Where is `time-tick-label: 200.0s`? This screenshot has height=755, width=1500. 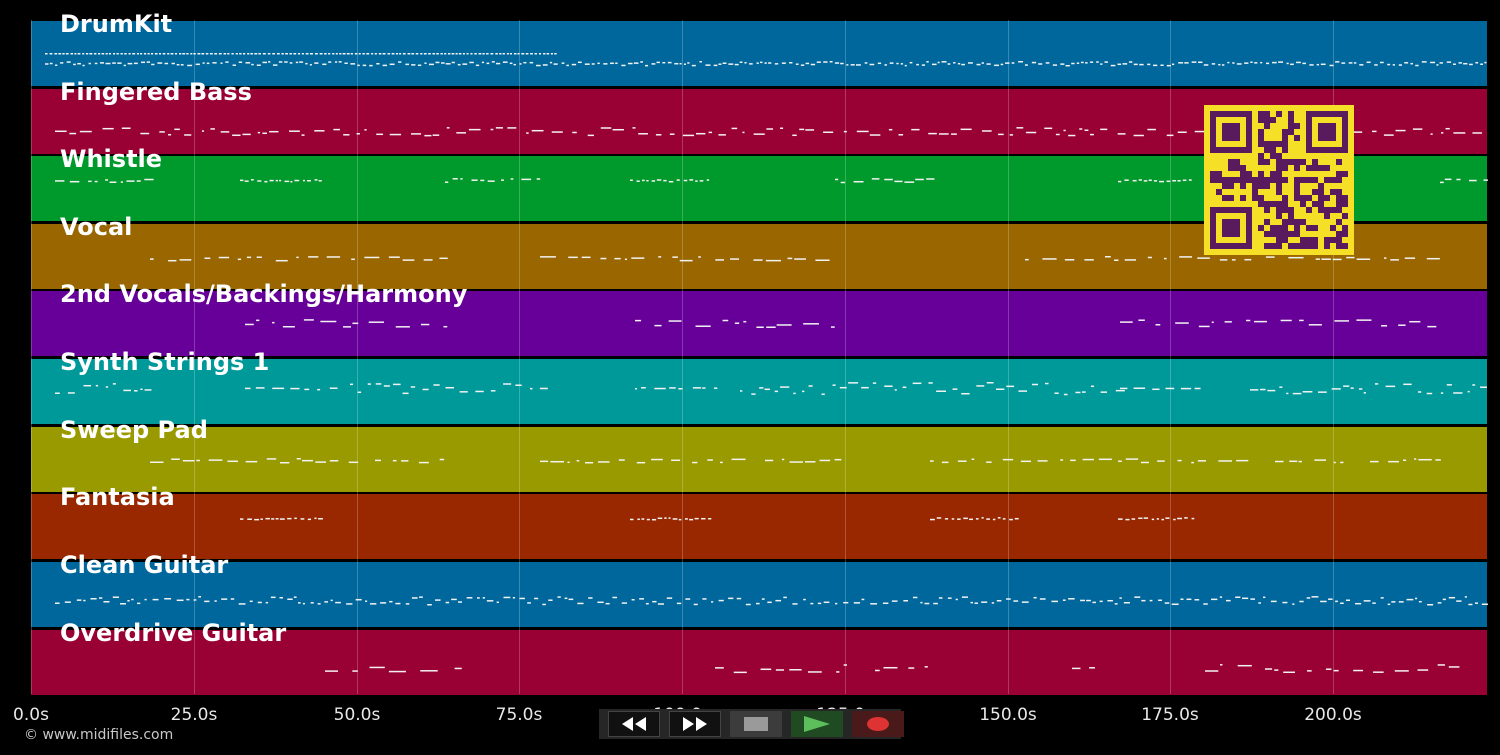
time-tick-label: 200.0s is located at coordinates (1333, 715).